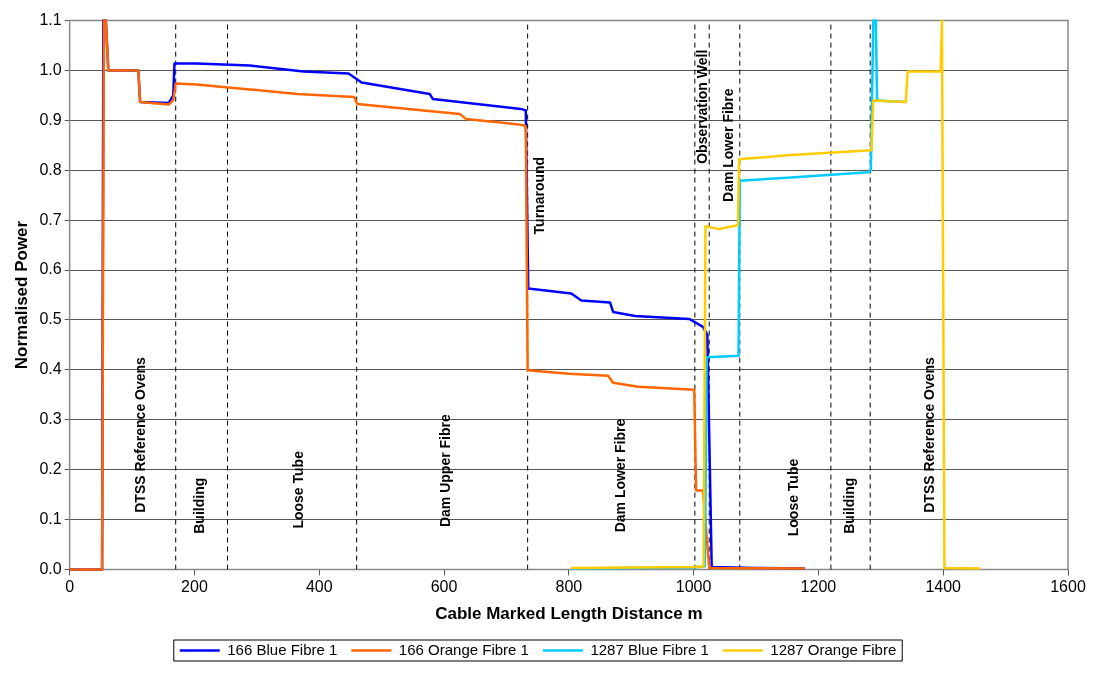  What do you see at coordinates (50, 518) in the screenshot?
I see `y-tick-label: 0.1` at bounding box center [50, 518].